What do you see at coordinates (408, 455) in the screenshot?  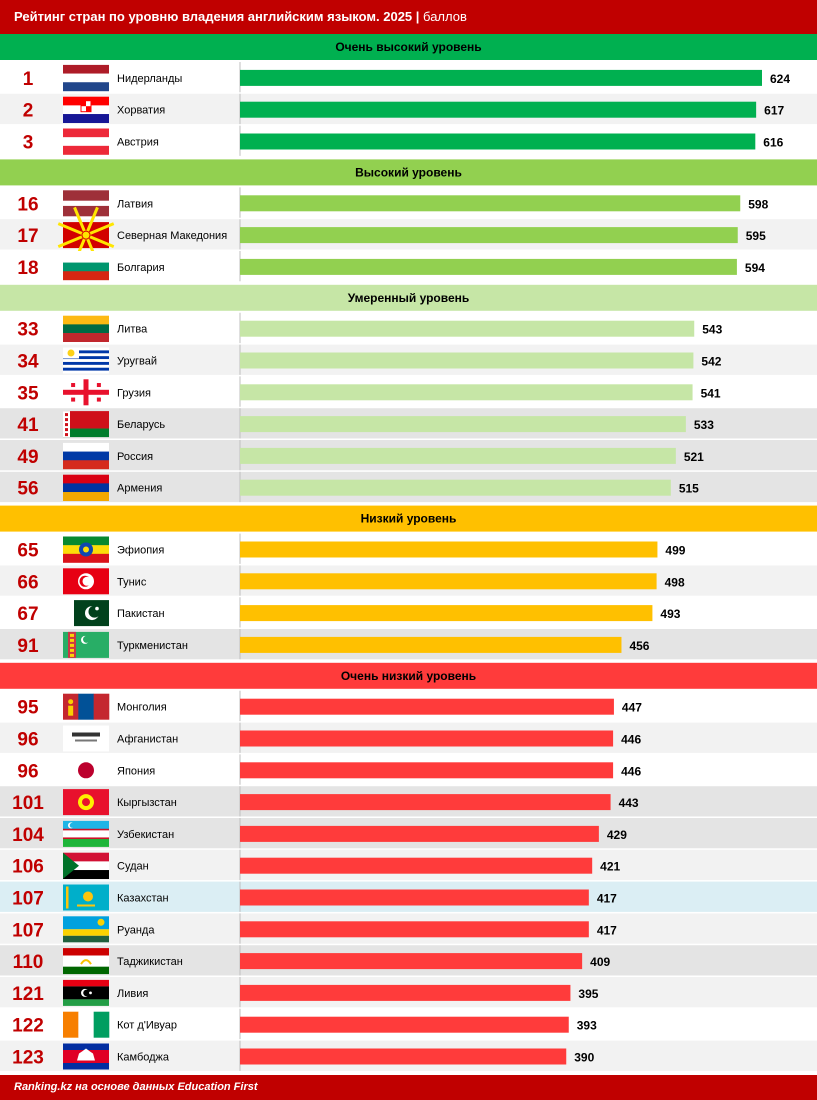 I see `country-row: 49 Россия 521` at bounding box center [408, 455].